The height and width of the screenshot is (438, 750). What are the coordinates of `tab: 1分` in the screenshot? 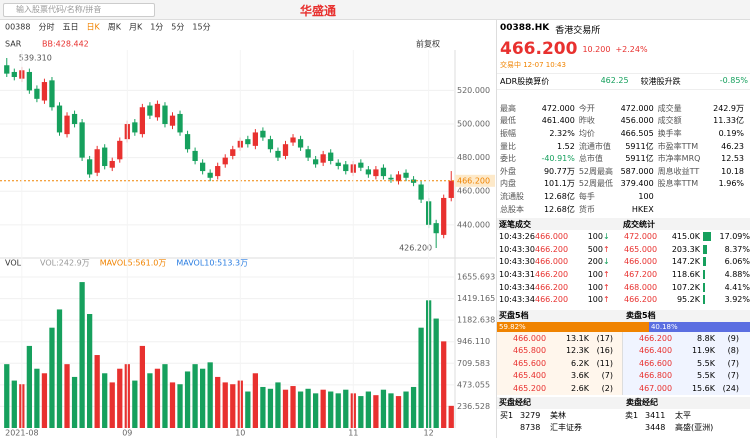 It's located at (156, 27).